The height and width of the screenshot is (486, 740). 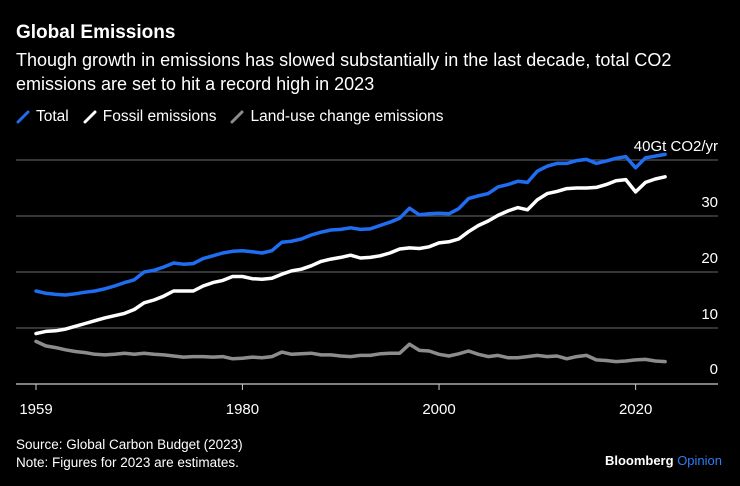 What do you see at coordinates (52, 116) in the screenshot?
I see `legend-label-total: Total` at bounding box center [52, 116].